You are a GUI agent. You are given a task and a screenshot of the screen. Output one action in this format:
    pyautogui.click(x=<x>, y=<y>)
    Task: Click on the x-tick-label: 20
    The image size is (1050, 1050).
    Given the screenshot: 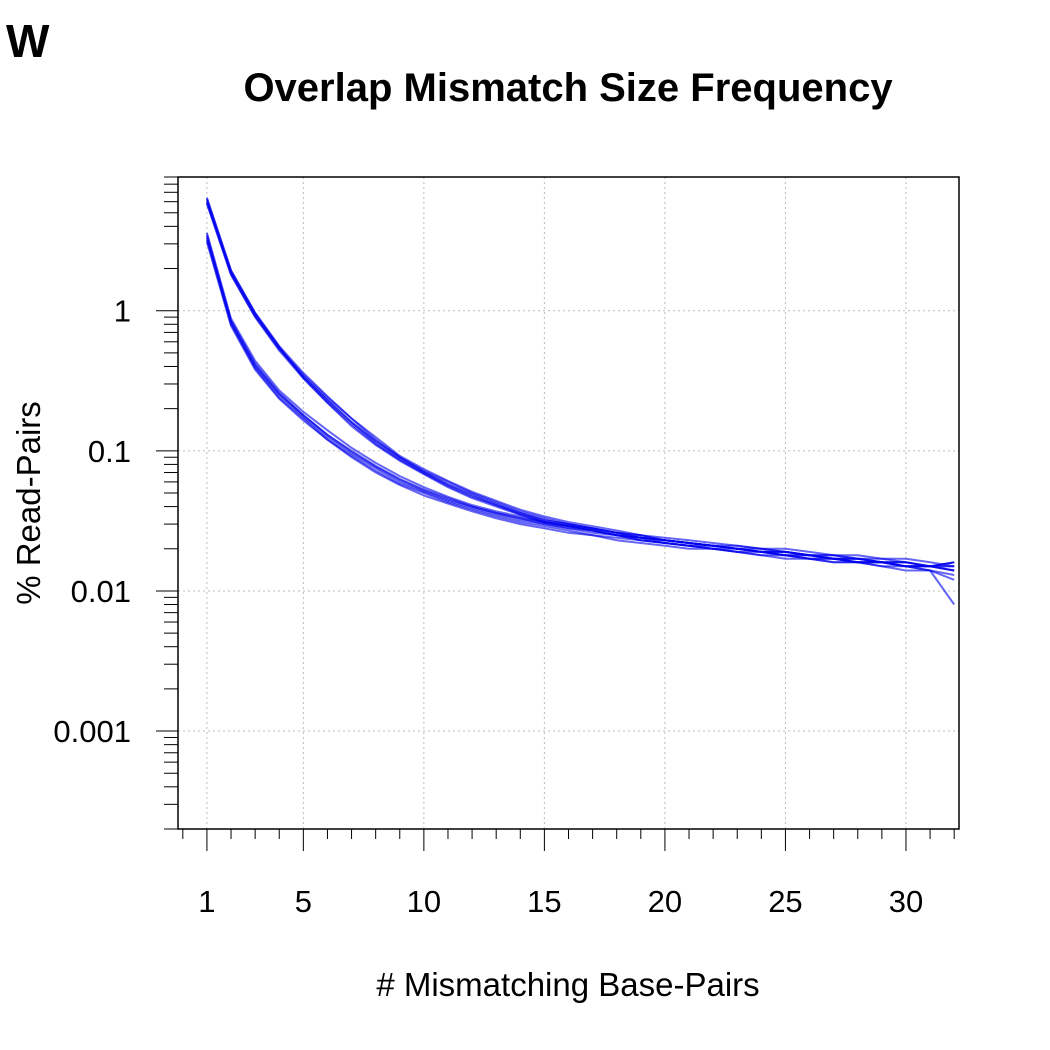 What is the action you would take?
    pyautogui.click(x=665, y=901)
    